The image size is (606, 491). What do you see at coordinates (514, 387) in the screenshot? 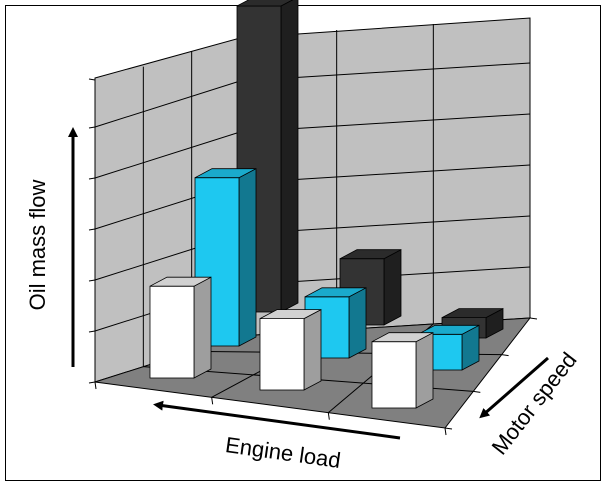
I see `z-axis-arrow` at bounding box center [514, 387].